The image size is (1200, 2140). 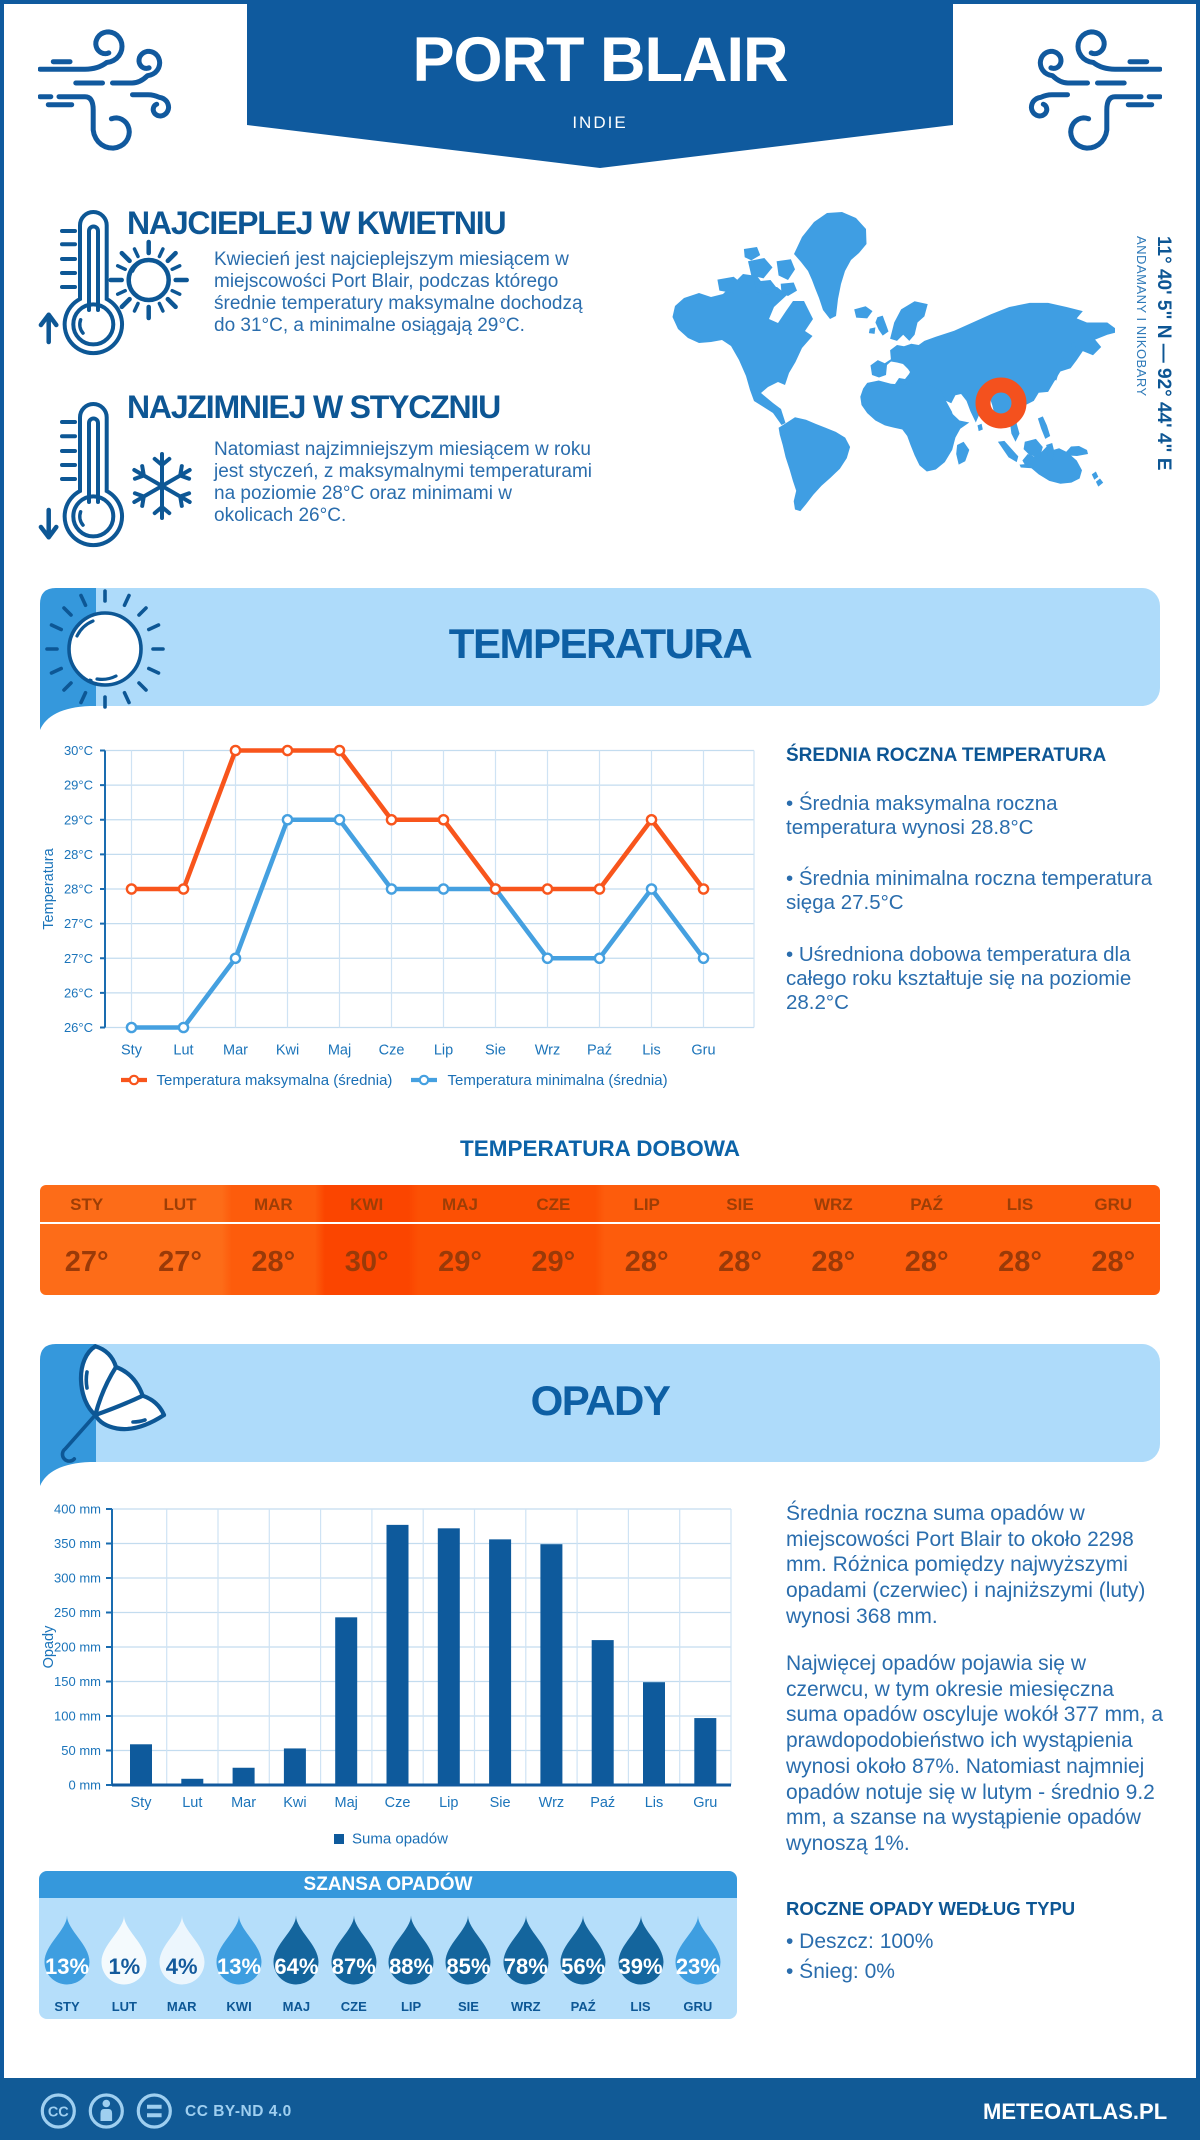 I want to click on svg-text:Temperatura maksymalna (średni: Temperatura maksymalna (średnia), so click(x=275, y=1080).